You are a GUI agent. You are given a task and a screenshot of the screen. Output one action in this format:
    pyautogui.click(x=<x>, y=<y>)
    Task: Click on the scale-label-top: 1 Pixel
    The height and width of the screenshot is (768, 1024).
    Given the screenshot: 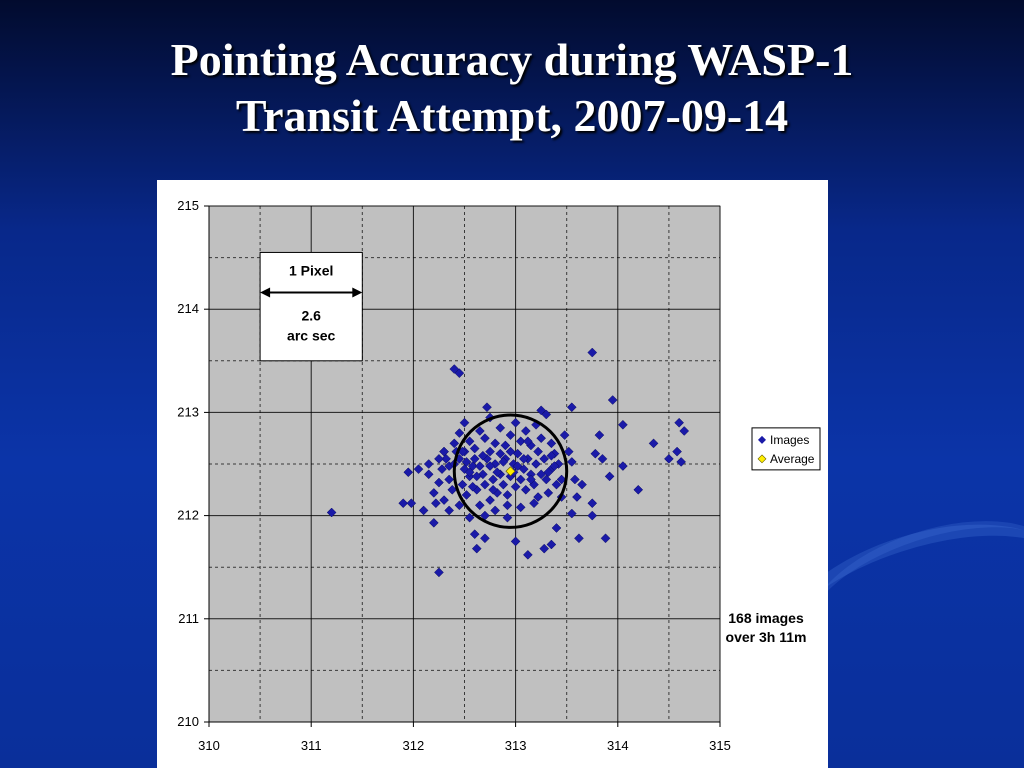 What is the action you would take?
    pyautogui.click(x=311, y=270)
    